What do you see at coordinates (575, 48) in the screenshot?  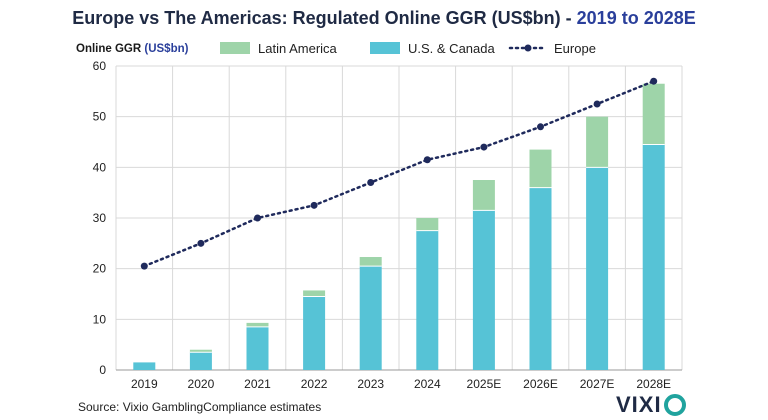 I see `legend-label-europe: Europe` at bounding box center [575, 48].